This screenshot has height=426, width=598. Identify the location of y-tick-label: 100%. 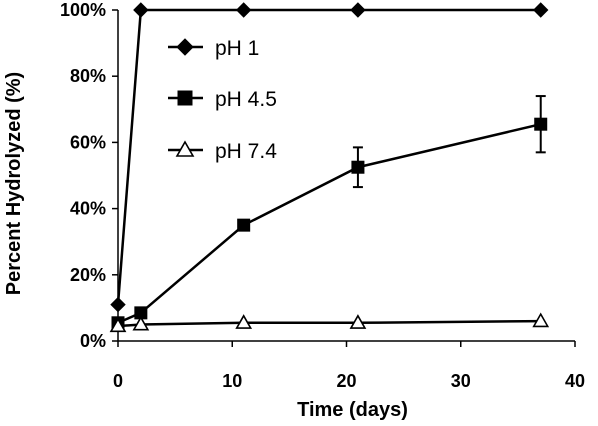
(83, 10).